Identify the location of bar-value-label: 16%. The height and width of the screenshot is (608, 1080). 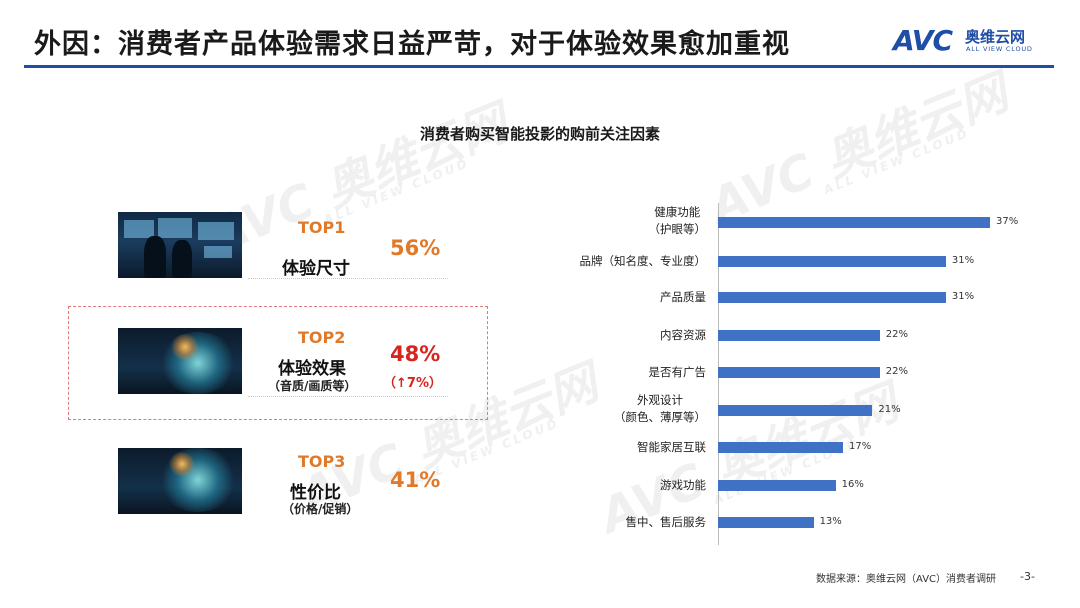
(852, 484).